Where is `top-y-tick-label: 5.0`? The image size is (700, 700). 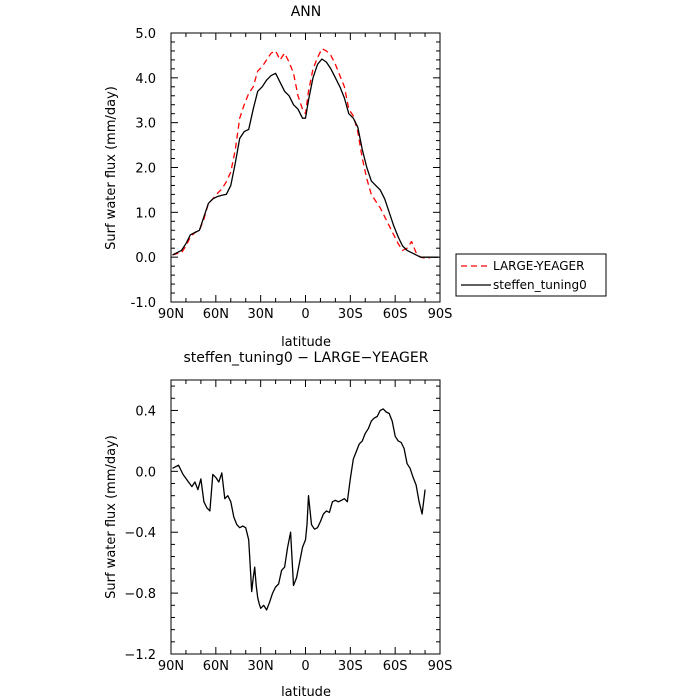
top-y-tick-label: 5.0 is located at coordinates (145, 34).